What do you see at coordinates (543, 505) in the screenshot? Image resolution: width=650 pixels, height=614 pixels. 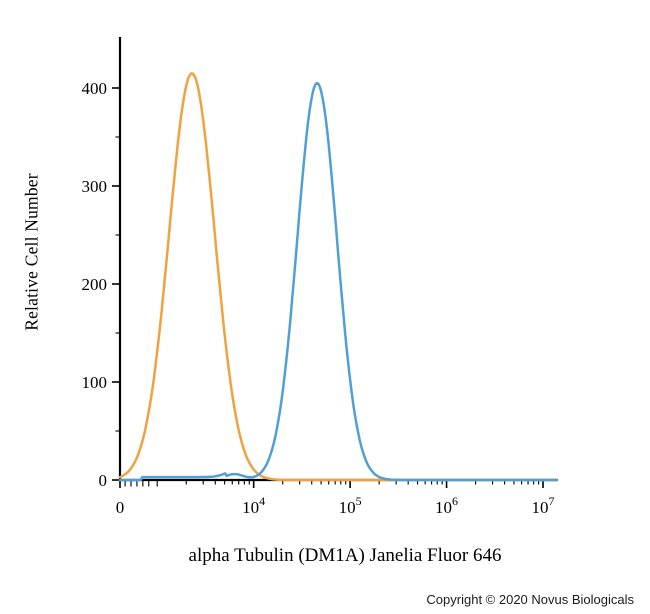 I see `x-tick-label: 10⁷` at bounding box center [543, 505].